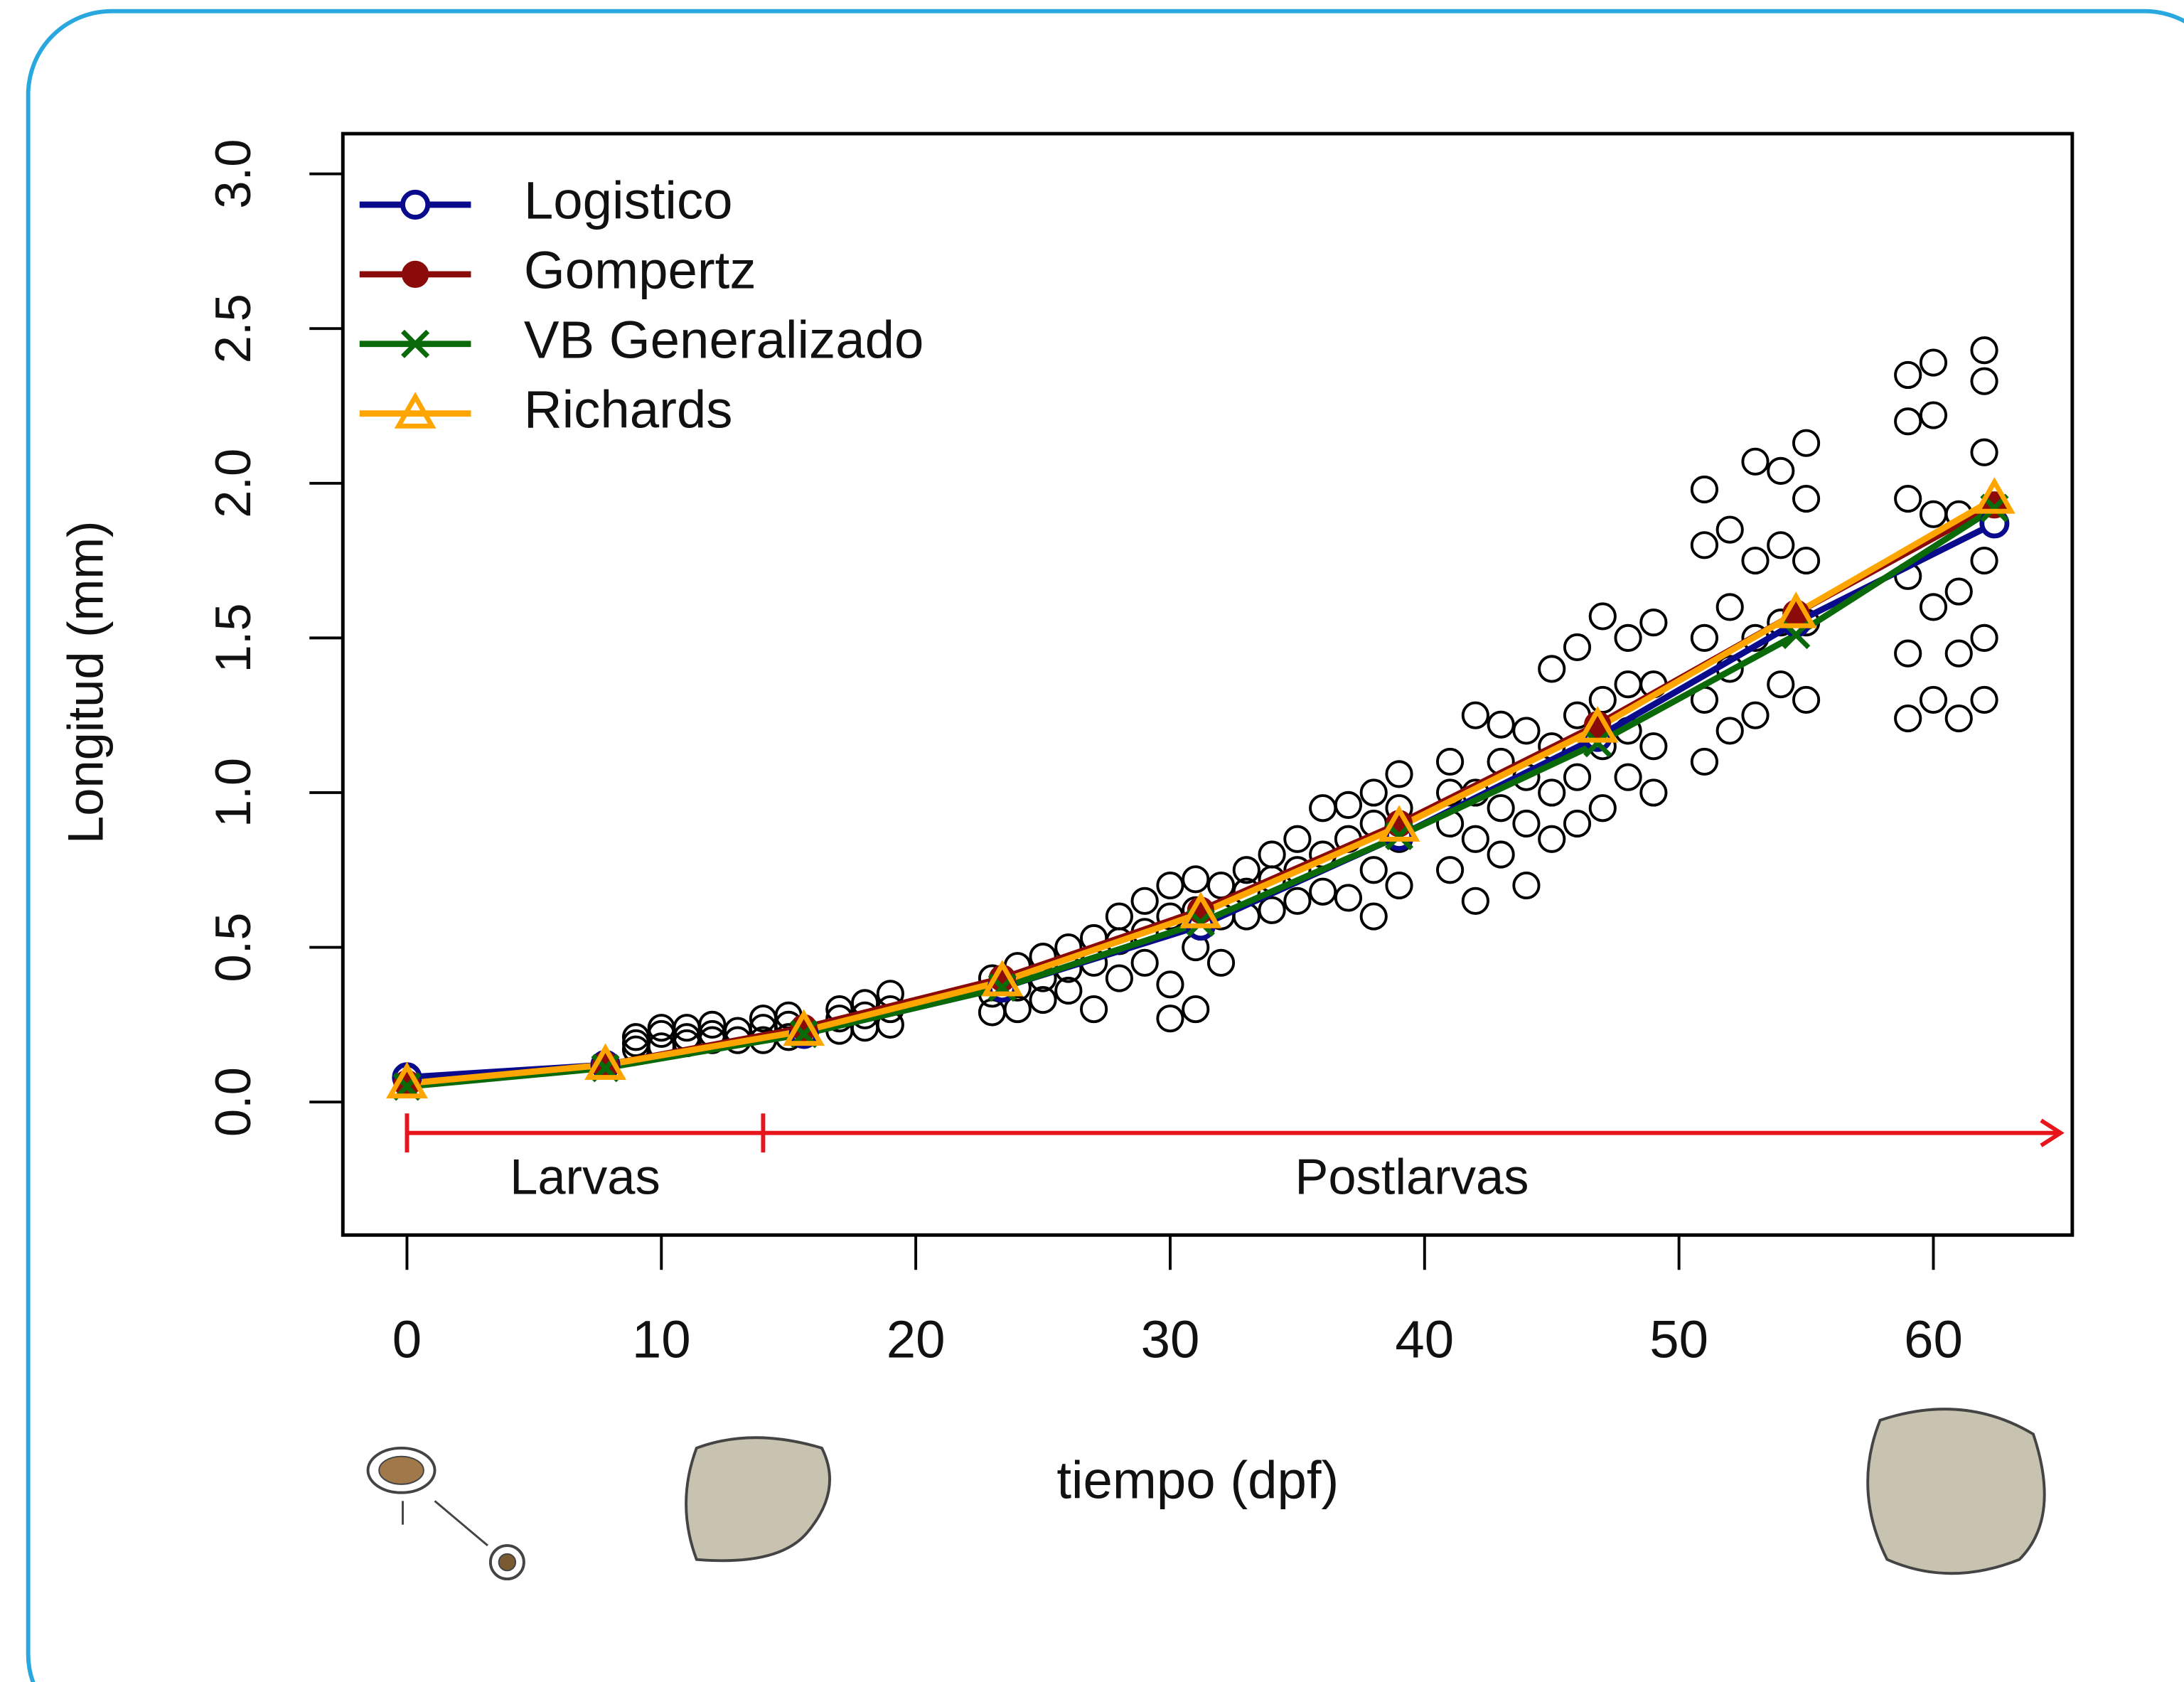 The width and height of the screenshot is (2184, 1682). What do you see at coordinates (628, 200) in the screenshot?
I see `legend-label: Logistico` at bounding box center [628, 200].